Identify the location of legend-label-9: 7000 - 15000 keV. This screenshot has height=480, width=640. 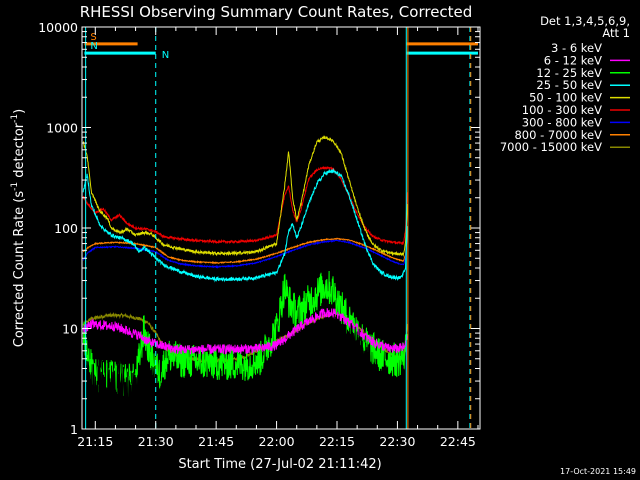
(551, 147).